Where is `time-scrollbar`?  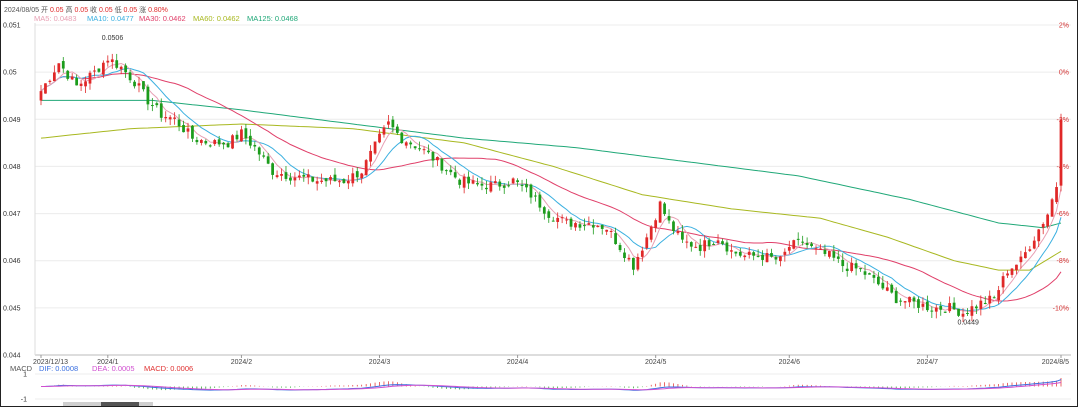
time-scrollbar is located at coordinates (108, 404).